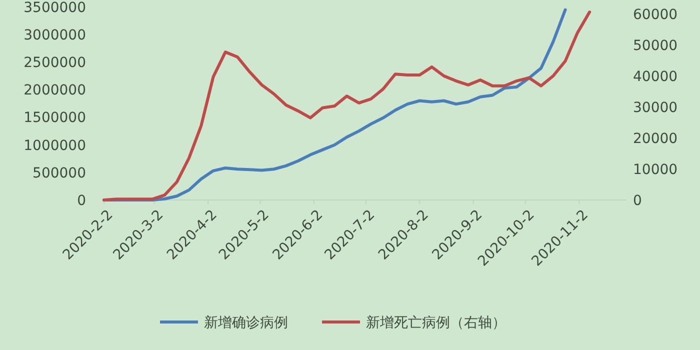 This screenshot has width=700, height=350. Describe the element at coordinates (637, 200) in the screenshot. I see `y2-tick-label: 0` at that location.